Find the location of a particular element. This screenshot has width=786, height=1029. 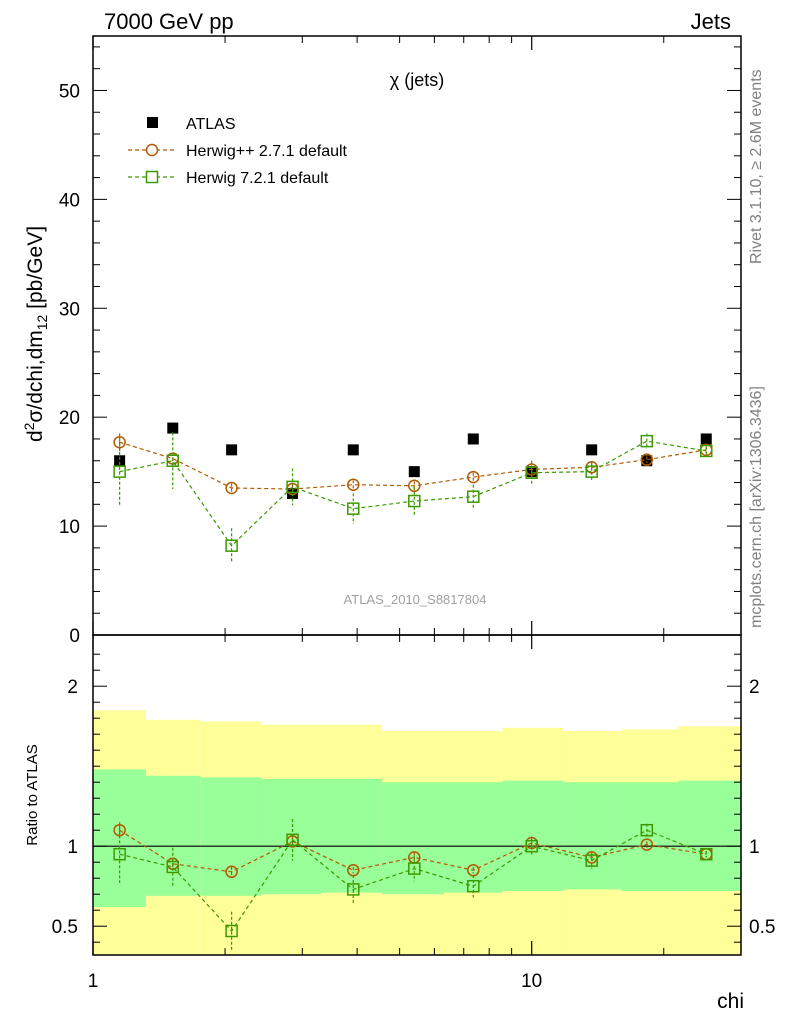

legend-herwig7-label: Herwig 7.2.1 default is located at coordinates (257, 178).